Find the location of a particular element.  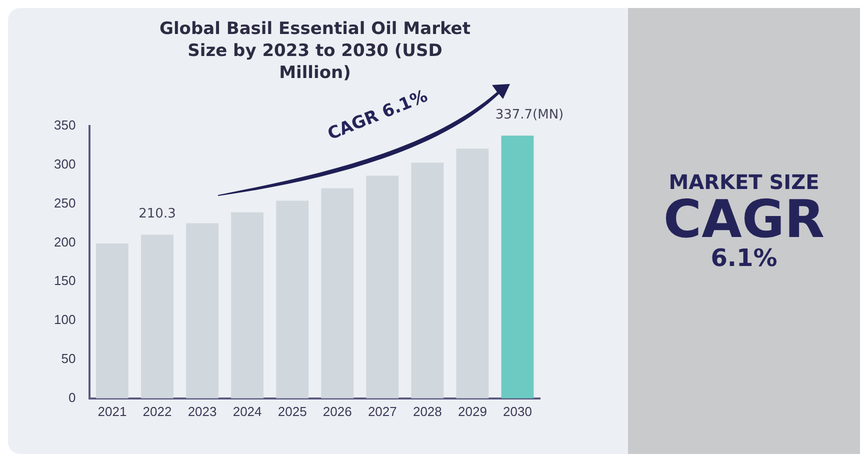

y-tick-label: 200 is located at coordinates (65, 242).